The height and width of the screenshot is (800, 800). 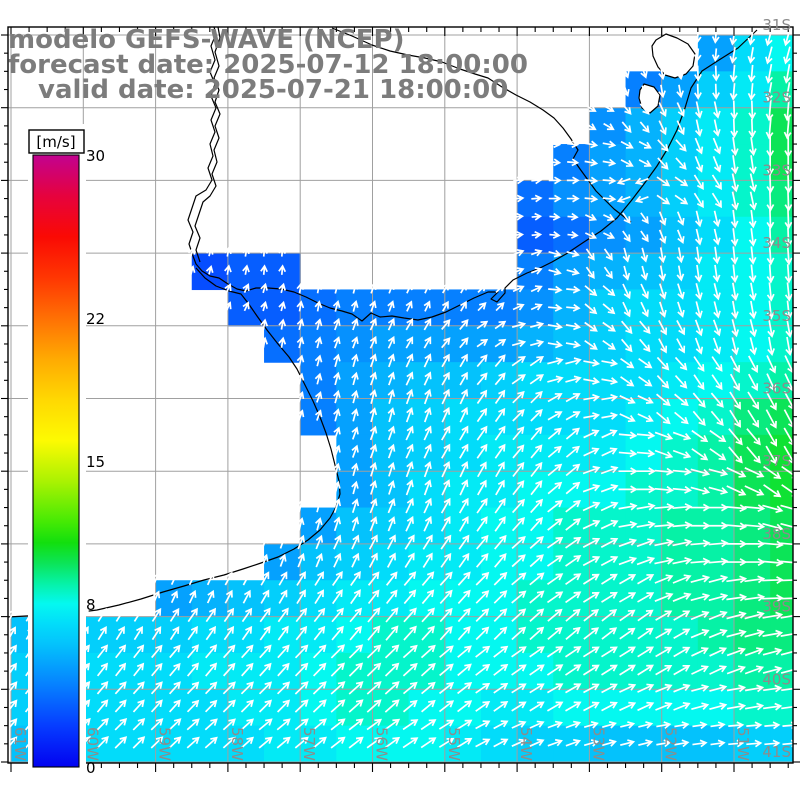 I want to click on lat-axis-label: 33S, so click(x=776, y=170).